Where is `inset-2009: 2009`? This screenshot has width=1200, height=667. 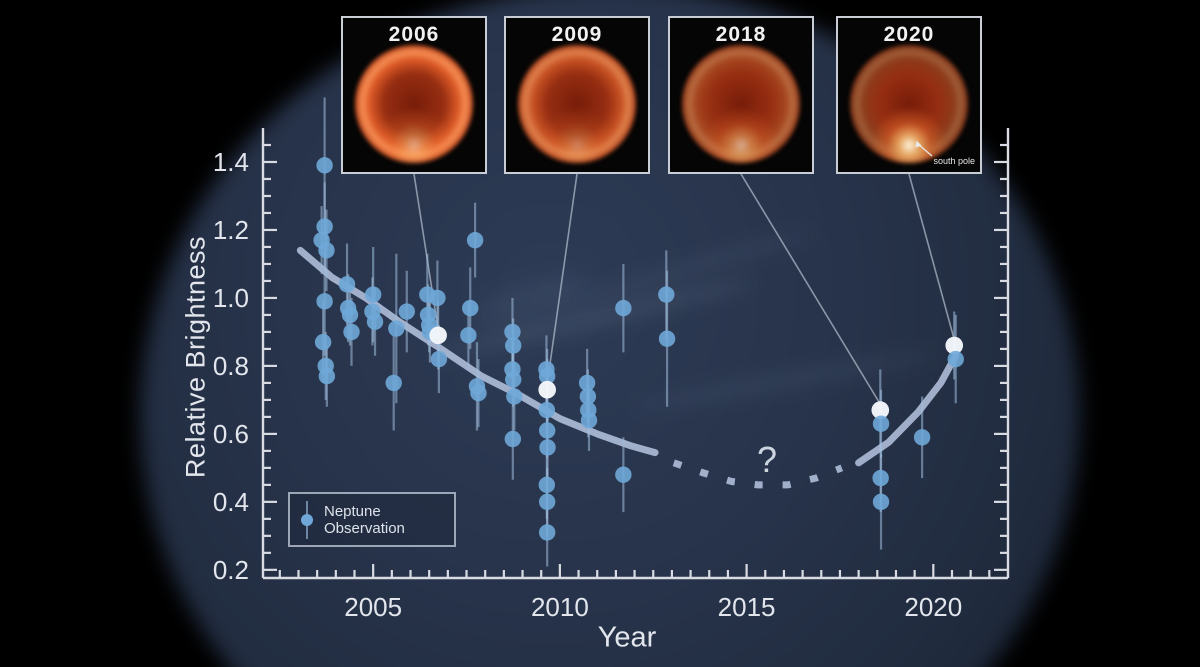
inset-2009: 2009 is located at coordinates (577, 95).